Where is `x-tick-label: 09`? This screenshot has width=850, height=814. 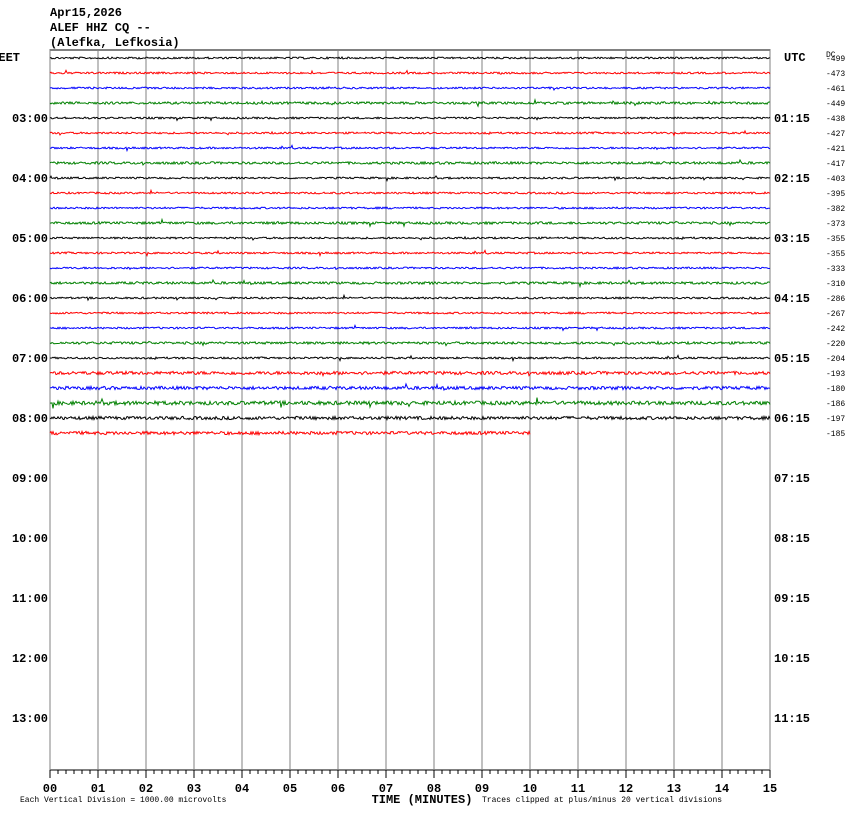
x-tick-label: 09 is located at coordinates (482, 789).